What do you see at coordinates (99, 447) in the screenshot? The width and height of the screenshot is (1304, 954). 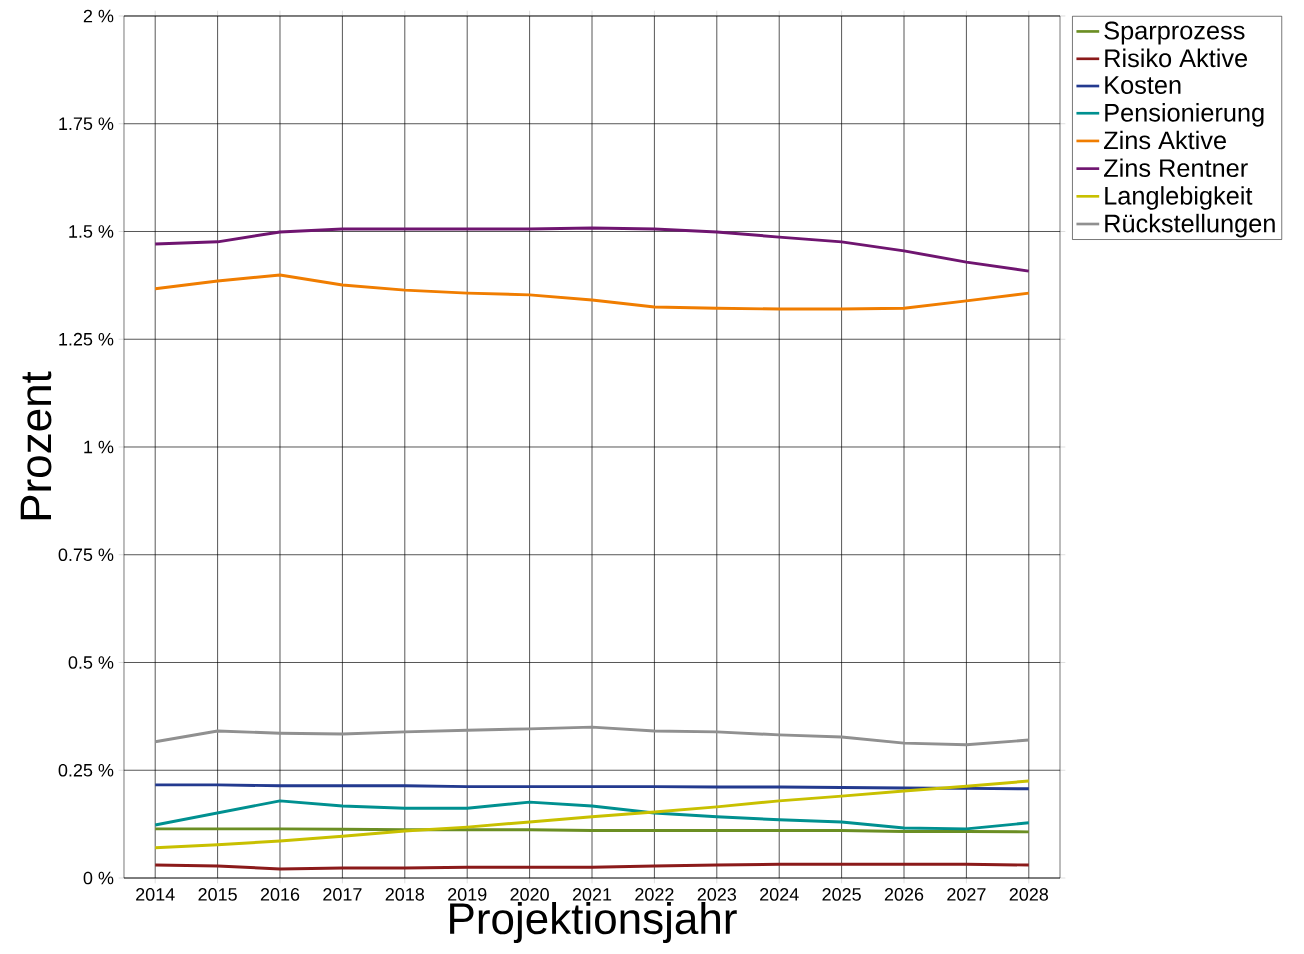 I see `y-tick-label: 1 %` at bounding box center [99, 447].